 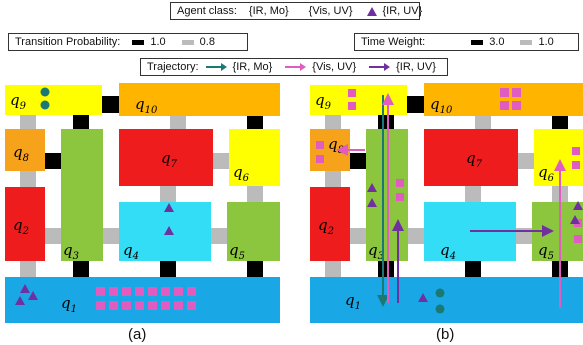 I want to click on trajectory-title: Trajectory:, so click(x=173, y=67).